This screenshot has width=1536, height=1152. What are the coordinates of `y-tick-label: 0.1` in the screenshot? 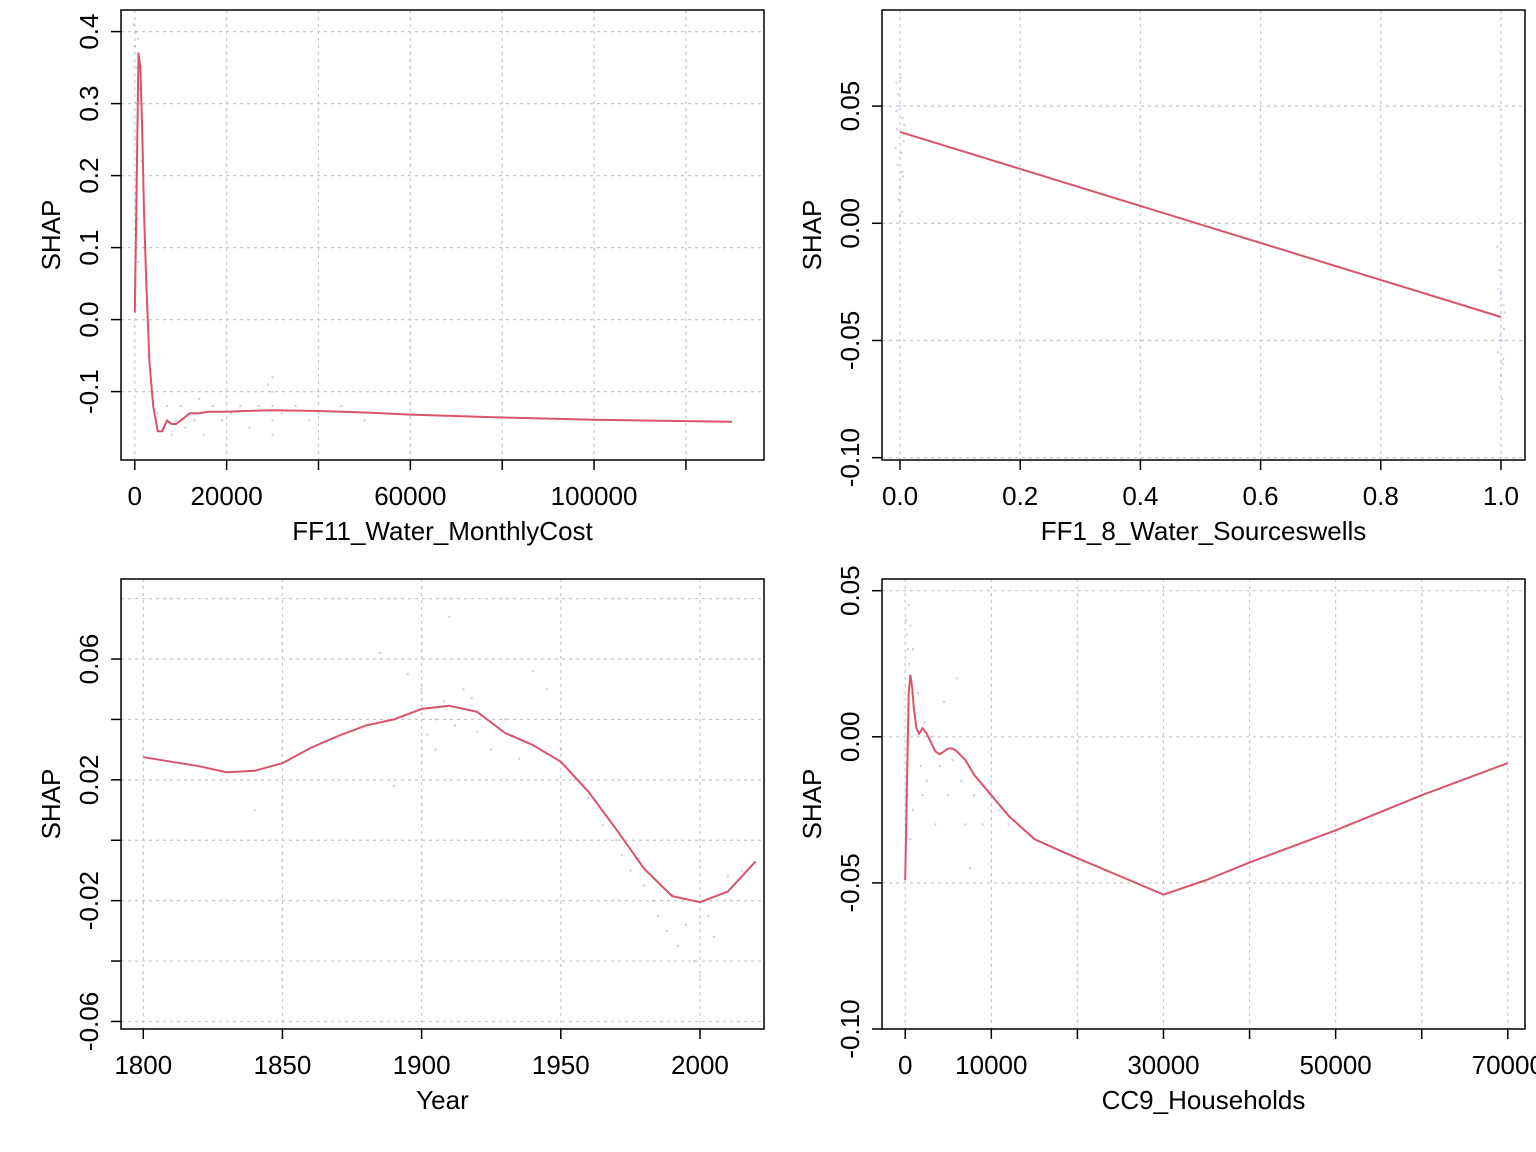 It's located at (89, 248).